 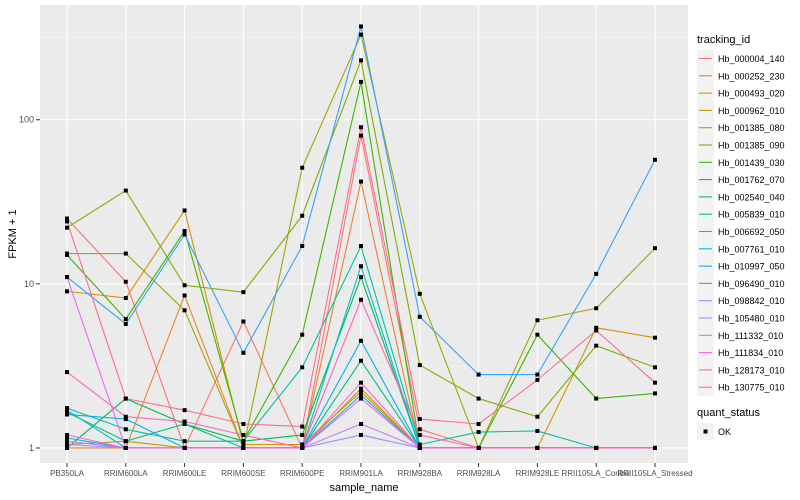 I want to click on x-tick-label: RRIM928LA, so click(x=479, y=473).